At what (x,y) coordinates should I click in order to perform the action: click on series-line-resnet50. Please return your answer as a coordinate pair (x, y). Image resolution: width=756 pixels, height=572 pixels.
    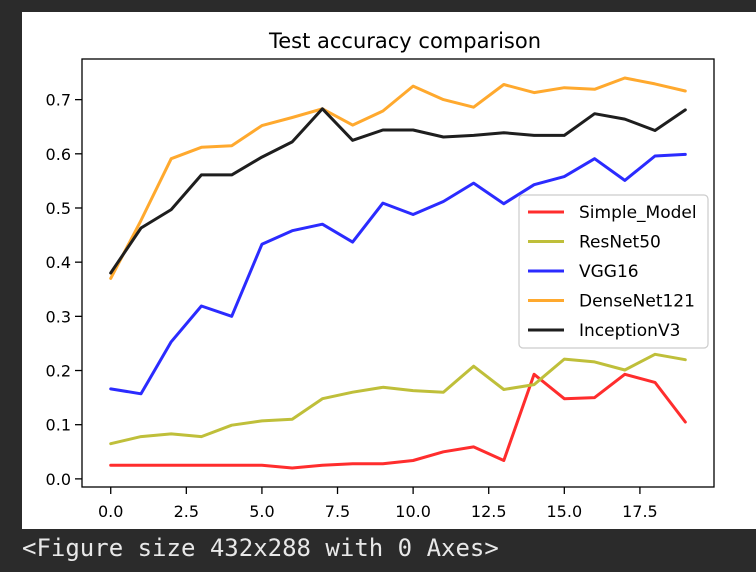
    Looking at the image, I should click on (398, 399).